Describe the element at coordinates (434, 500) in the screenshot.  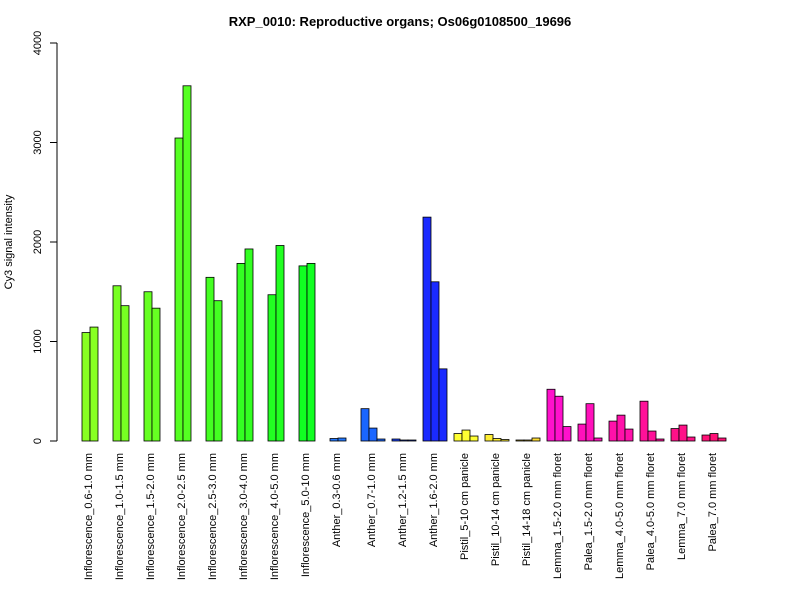
I see `x-tick-label: Anther_1.6-2.0 mm` at that location.